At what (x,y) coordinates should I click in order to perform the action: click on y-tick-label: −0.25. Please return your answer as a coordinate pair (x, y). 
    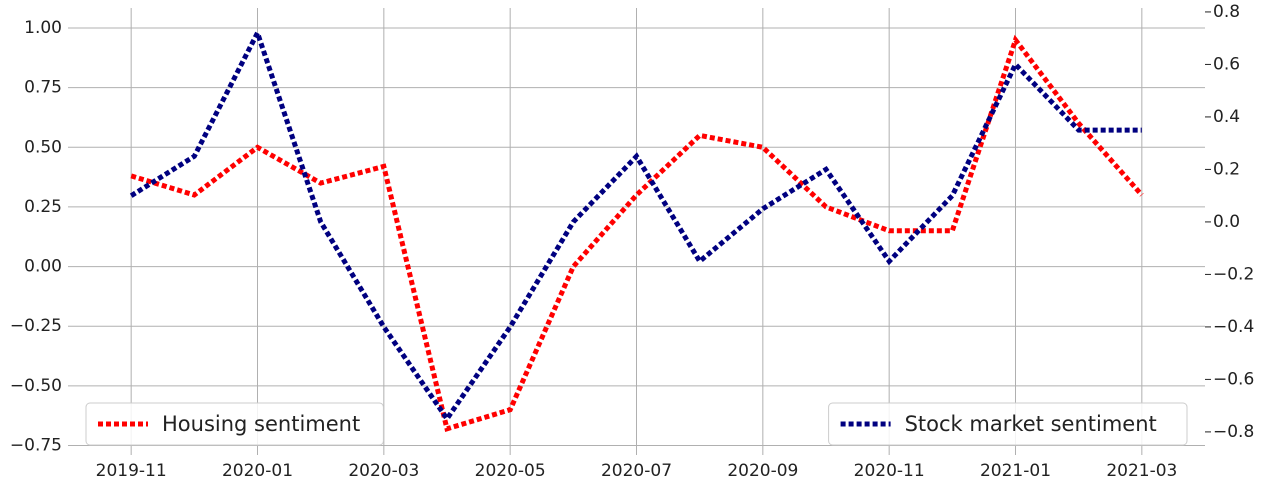
    Looking at the image, I should click on (36, 326).